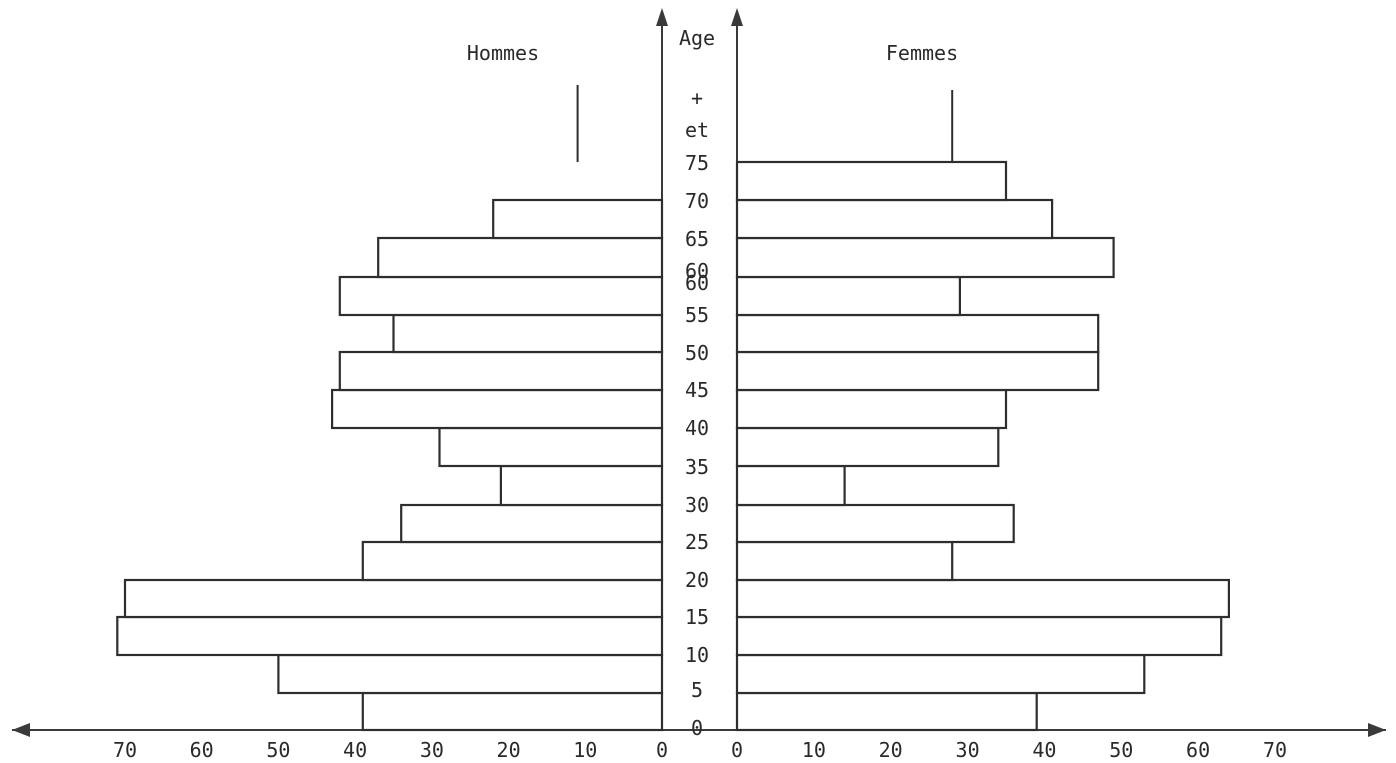  What do you see at coordinates (662, 17) in the screenshot?
I see `left-age-axis-arrow` at bounding box center [662, 17].